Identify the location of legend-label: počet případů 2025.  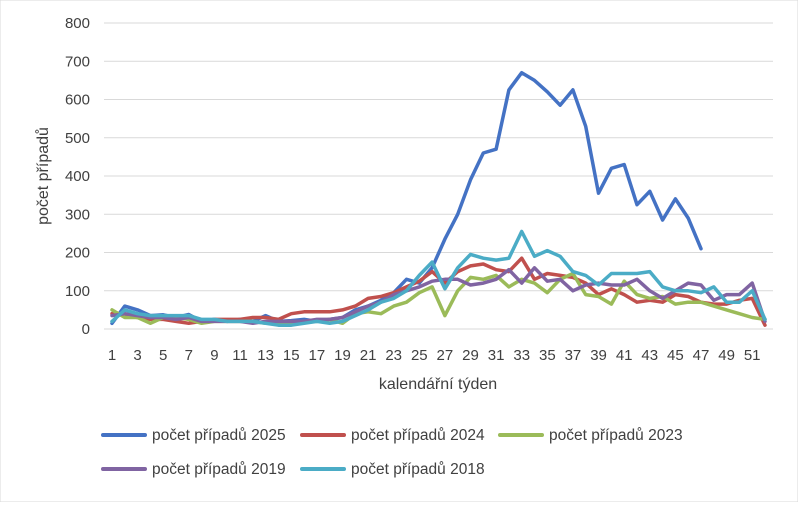
(219, 435).